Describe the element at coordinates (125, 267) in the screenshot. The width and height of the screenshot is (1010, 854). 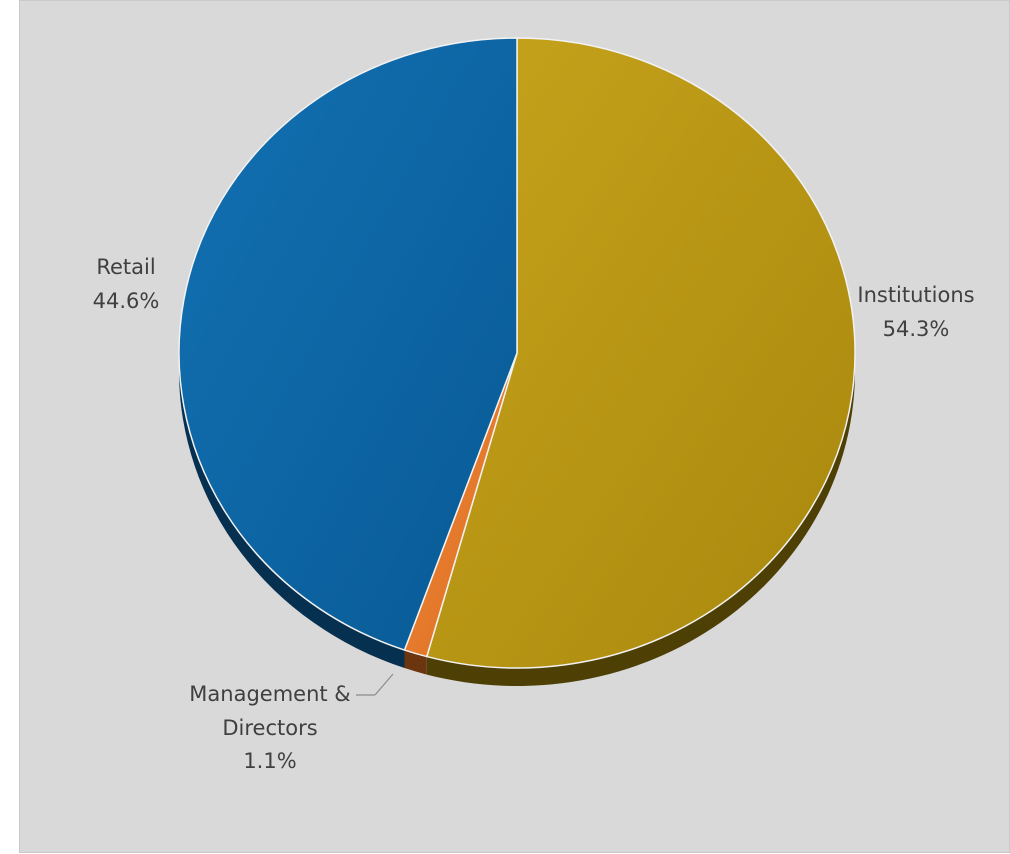
I see `label-retail-name: Retail` at that location.